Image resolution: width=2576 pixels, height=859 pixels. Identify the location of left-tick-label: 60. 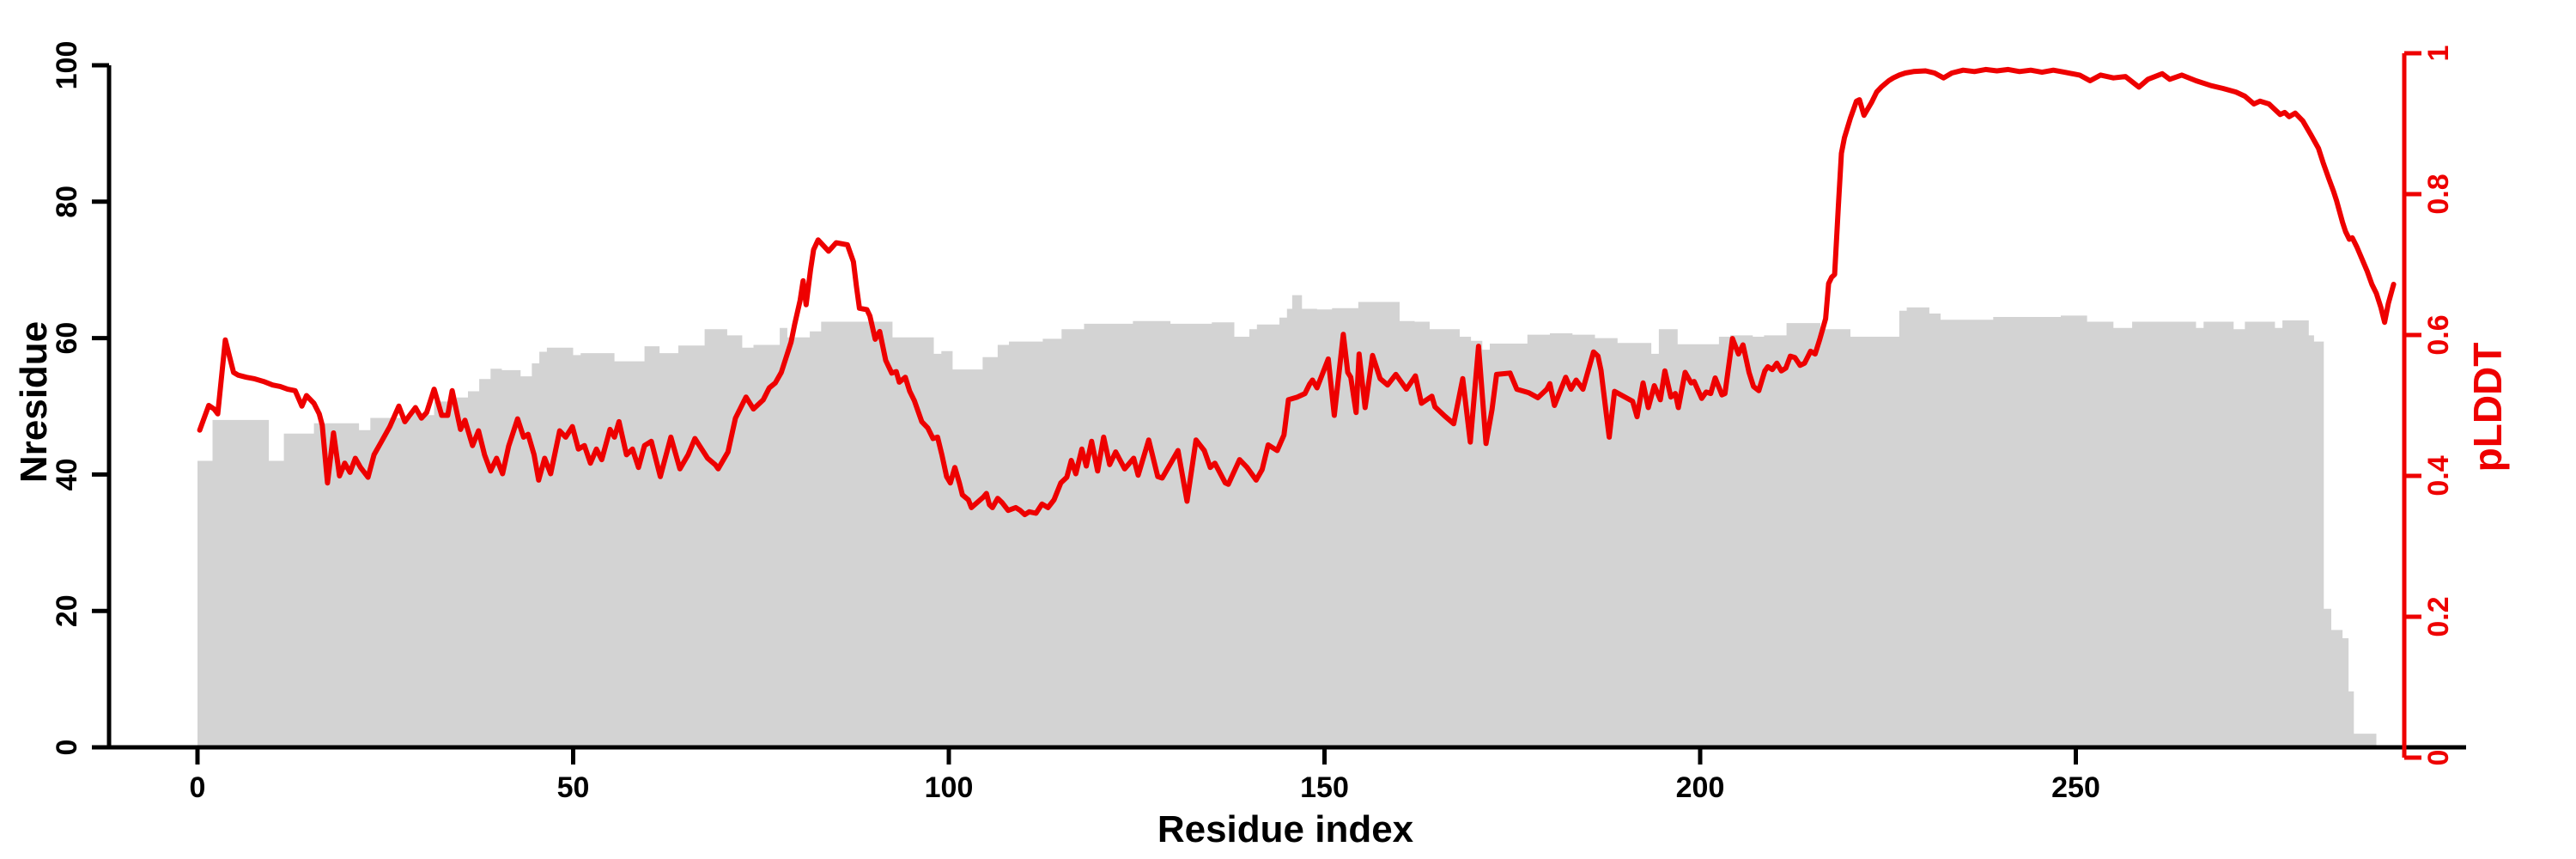
(67, 338).